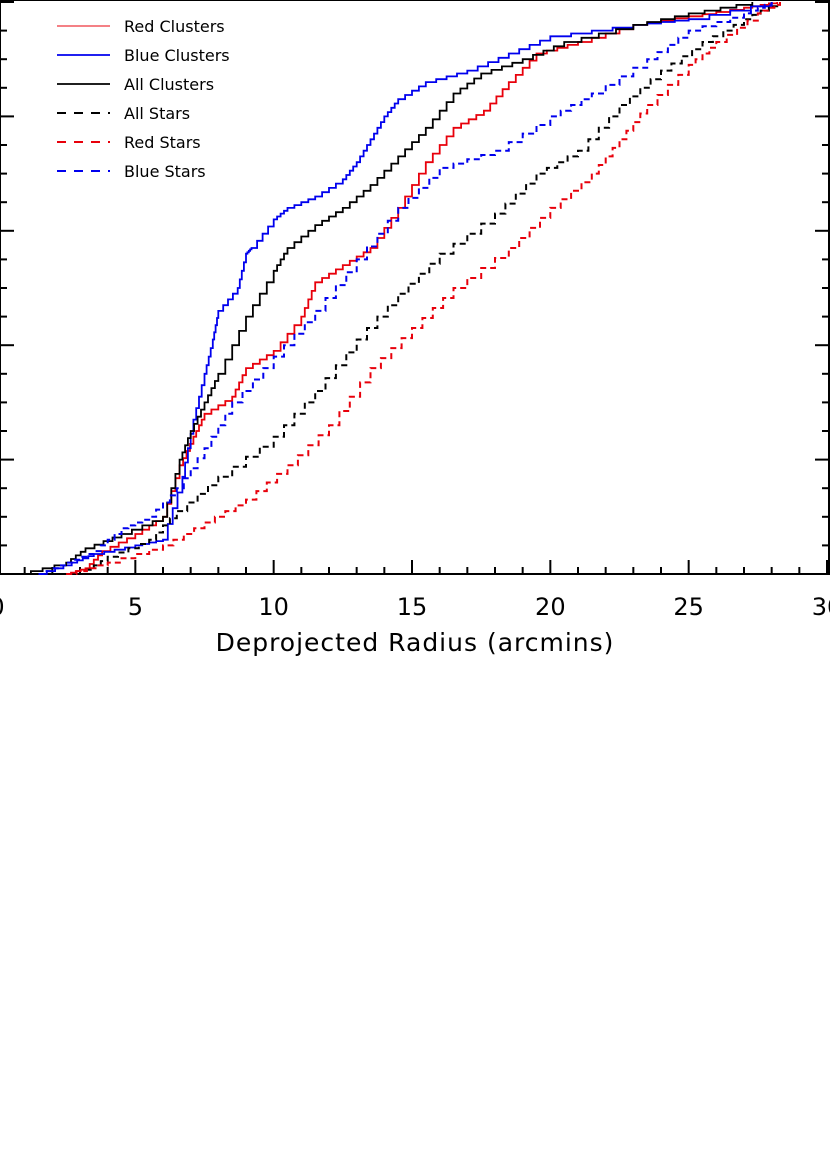 The image size is (830, 1150). What do you see at coordinates (157, 113) in the screenshot?
I see `legend-label: All Stars` at bounding box center [157, 113].